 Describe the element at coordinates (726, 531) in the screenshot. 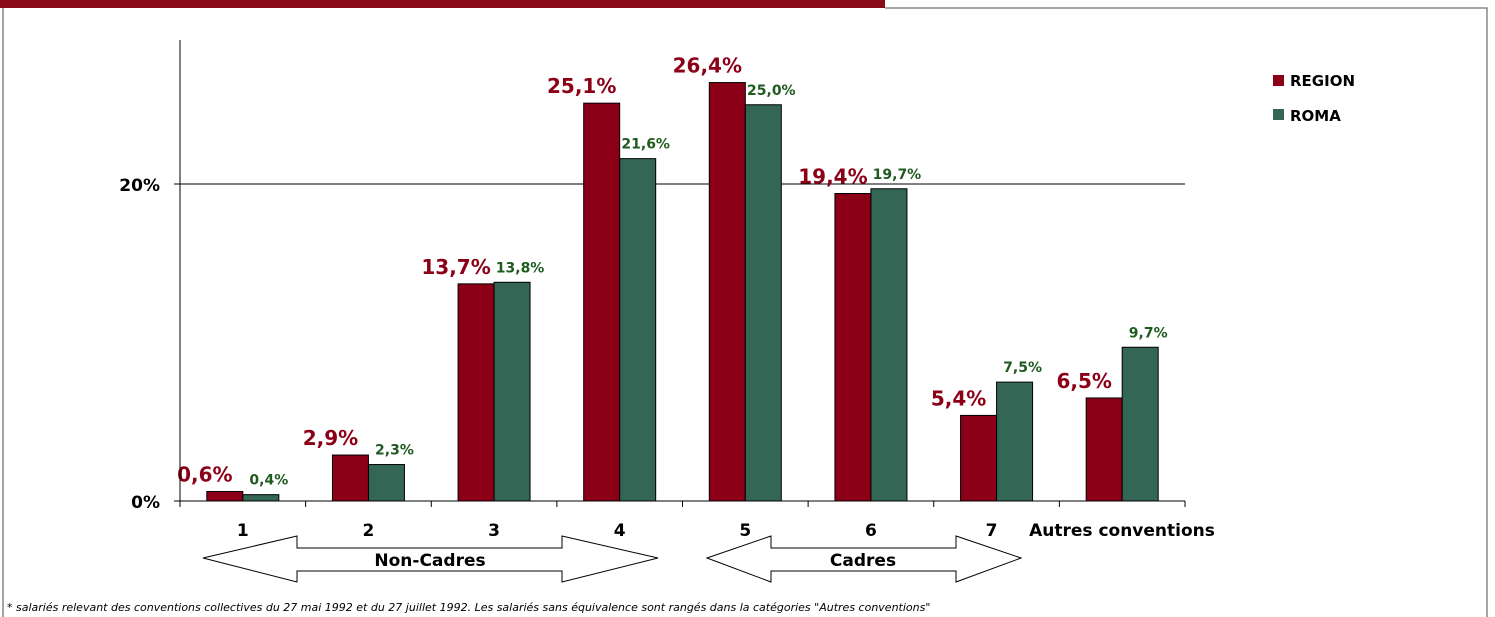

I see `x-category-labels: 1 2 3 4 5 6 7 Autres conventions` at that location.